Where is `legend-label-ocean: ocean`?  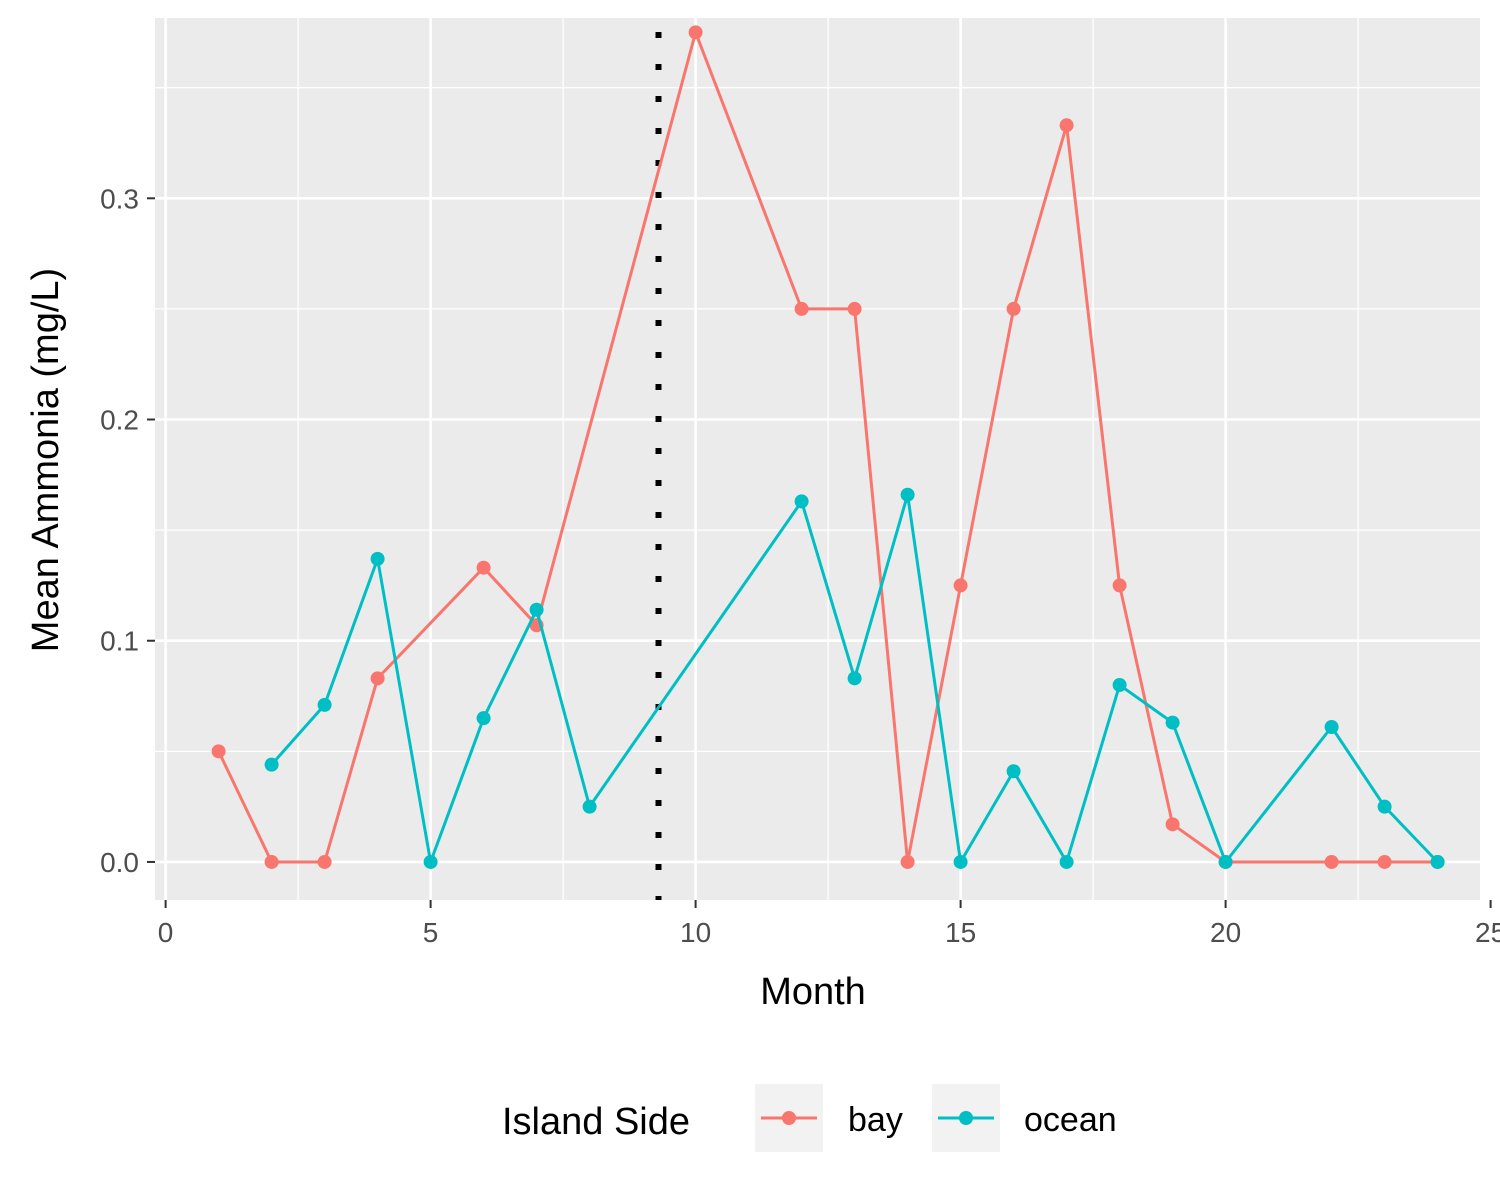
legend-label-ocean: ocean is located at coordinates (1070, 1120).